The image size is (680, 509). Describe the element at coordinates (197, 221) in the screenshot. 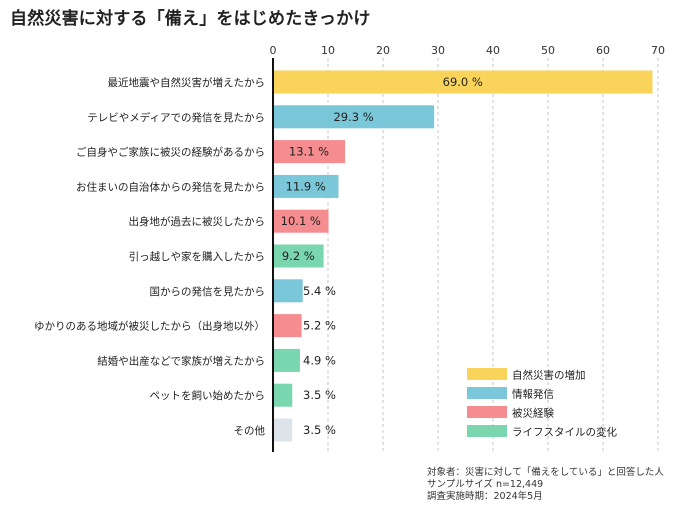

I see `category-label: 出身地が過去に被災したから` at that location.